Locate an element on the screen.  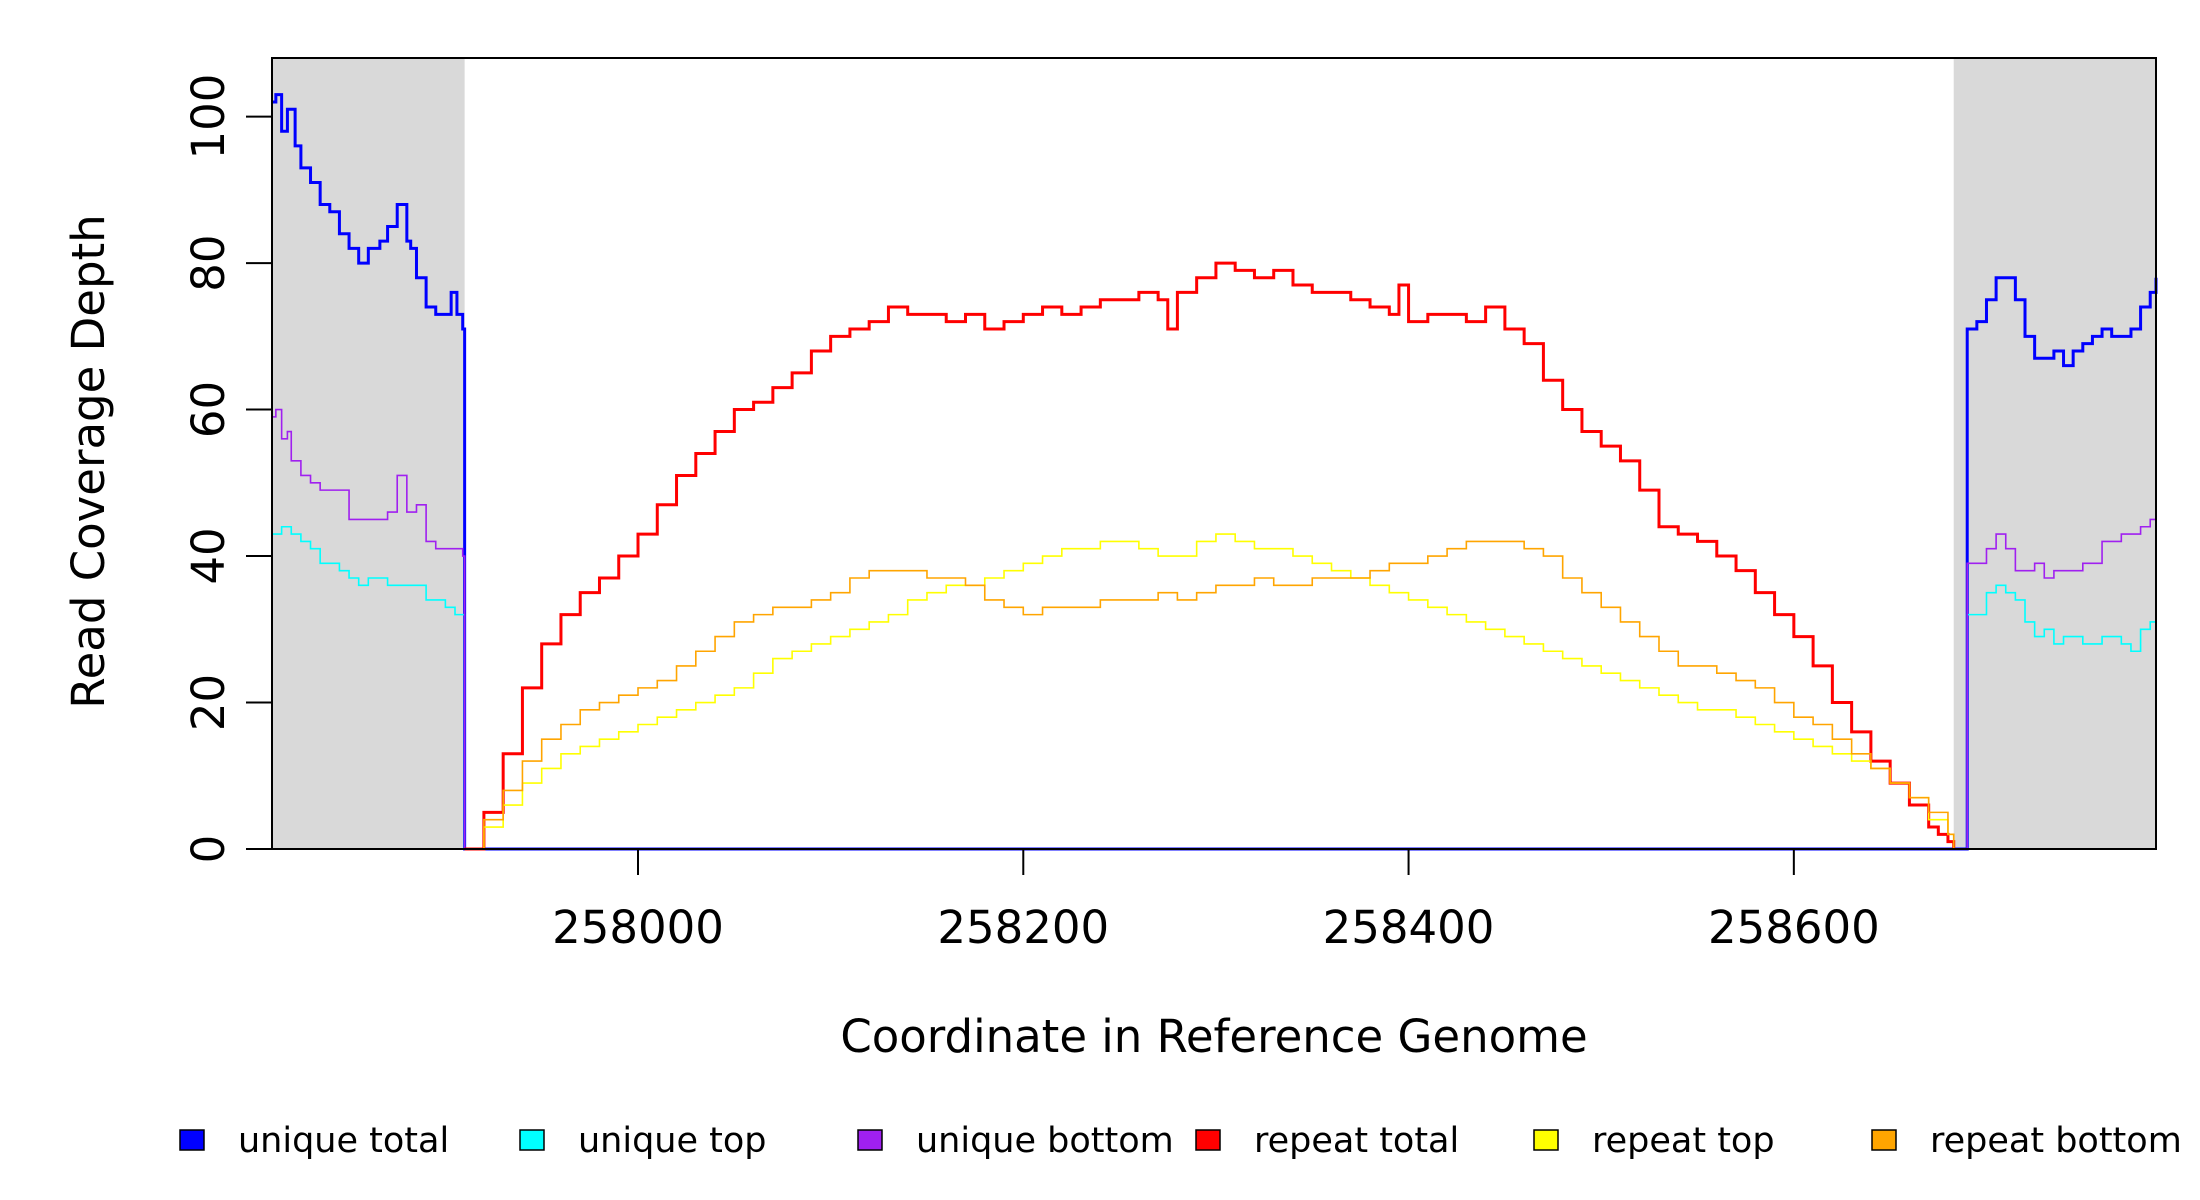
y-axis-title: Read Coverage Depth is located at coordinates (88, 461).